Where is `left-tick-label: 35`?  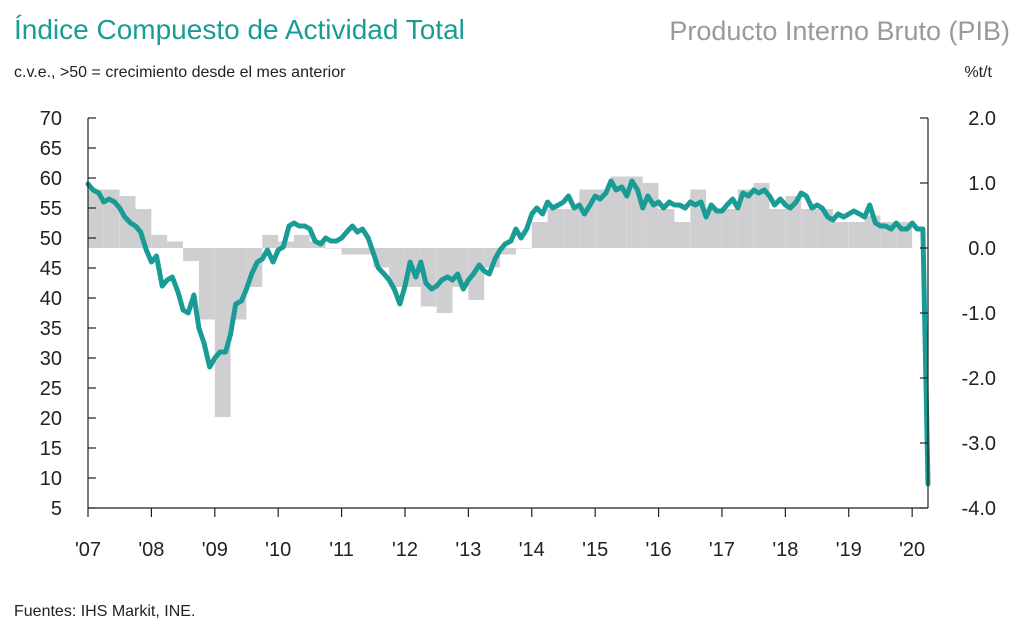 left-tick-label: 35 is located at coordinates (51, 329).